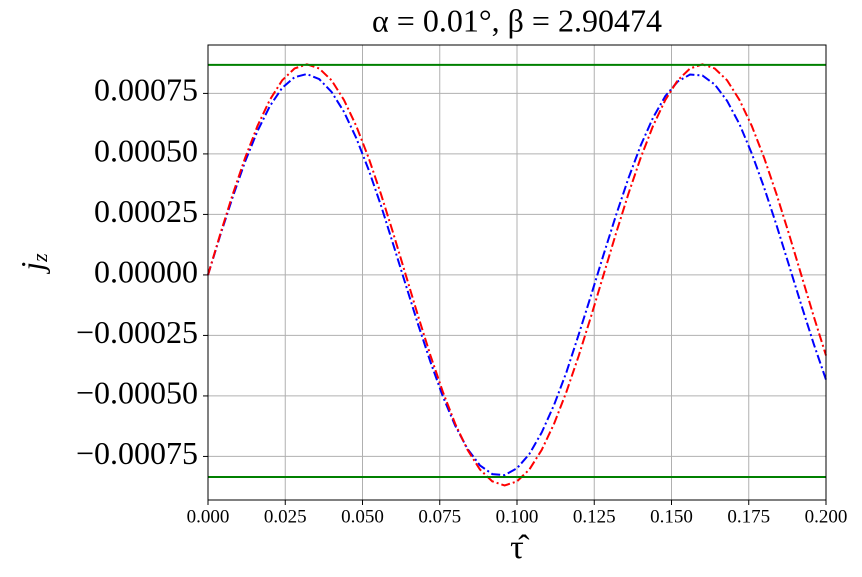 The width and height of the screenshot is (862, 577). Describe the element at coordinates (520, 547) in the screenshot. I see `x-axis-label: τ̂` at that location.